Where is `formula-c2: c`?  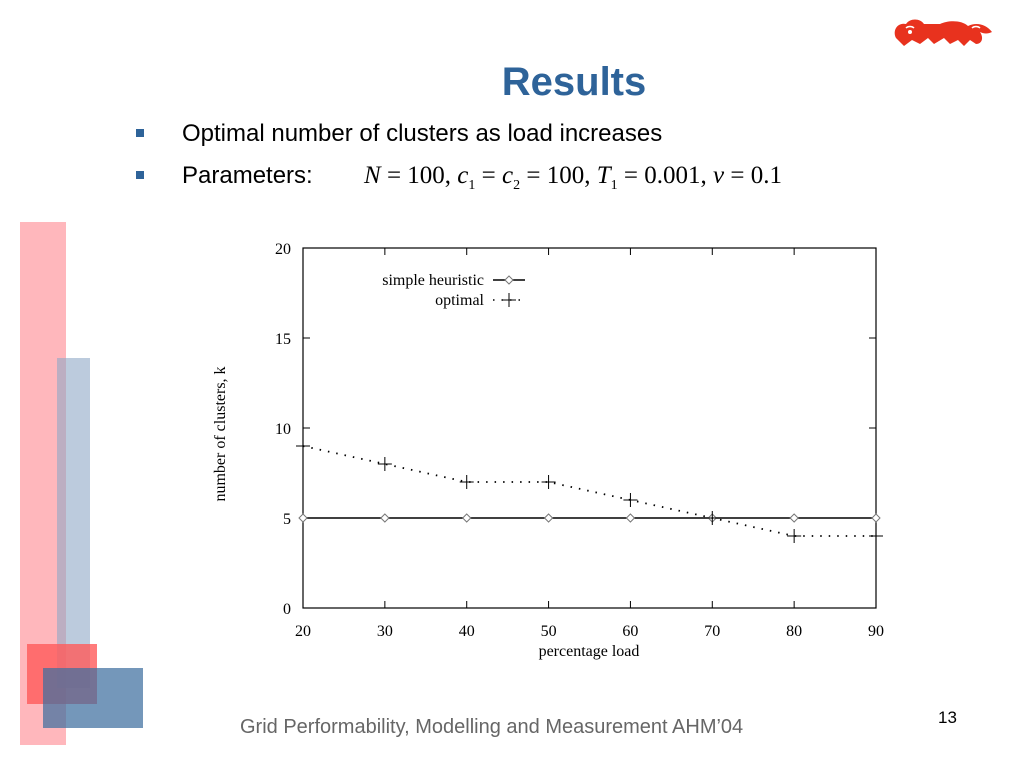
formula-c2: c is located at coordinates (508, 175).